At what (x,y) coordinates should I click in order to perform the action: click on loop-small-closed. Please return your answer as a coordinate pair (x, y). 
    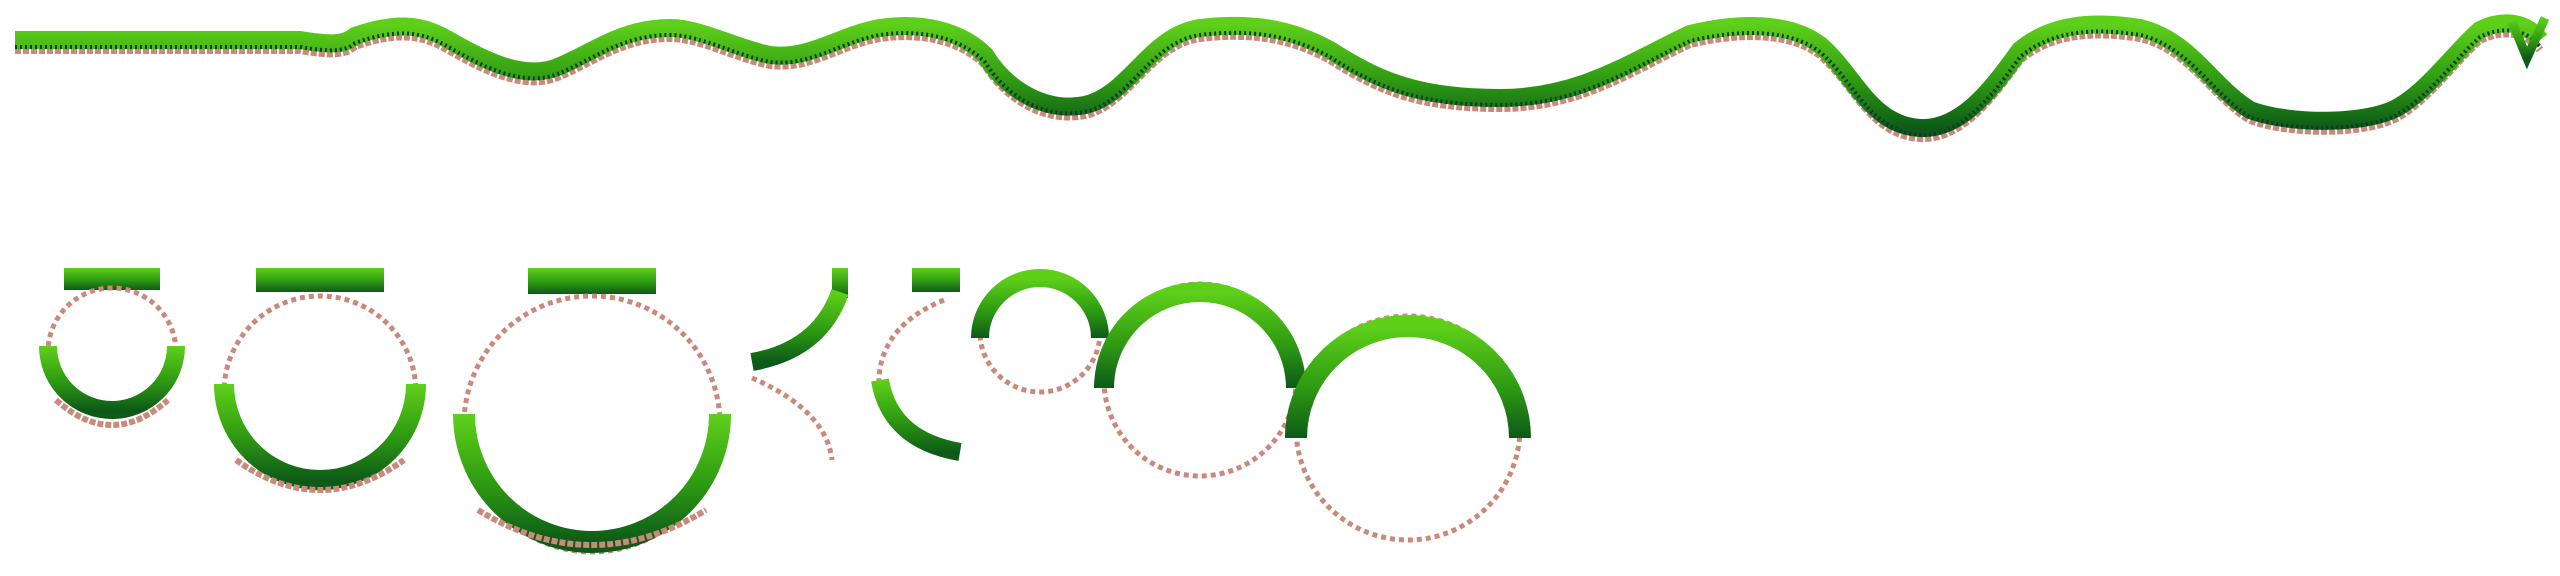
    Looking at the image, I should click on (112, 348).